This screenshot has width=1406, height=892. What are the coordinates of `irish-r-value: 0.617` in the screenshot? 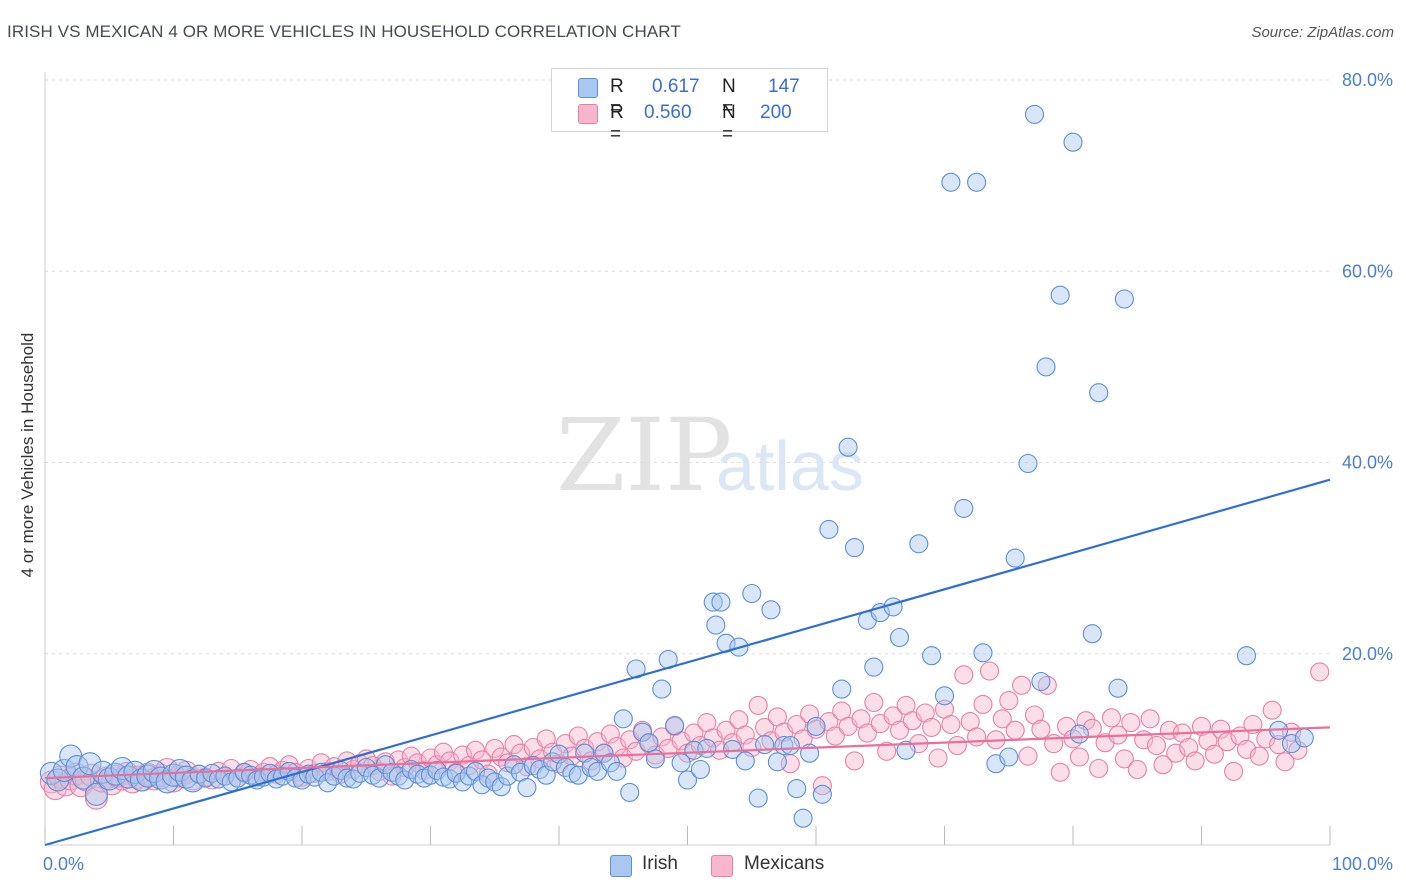 It's located at (676, 86).